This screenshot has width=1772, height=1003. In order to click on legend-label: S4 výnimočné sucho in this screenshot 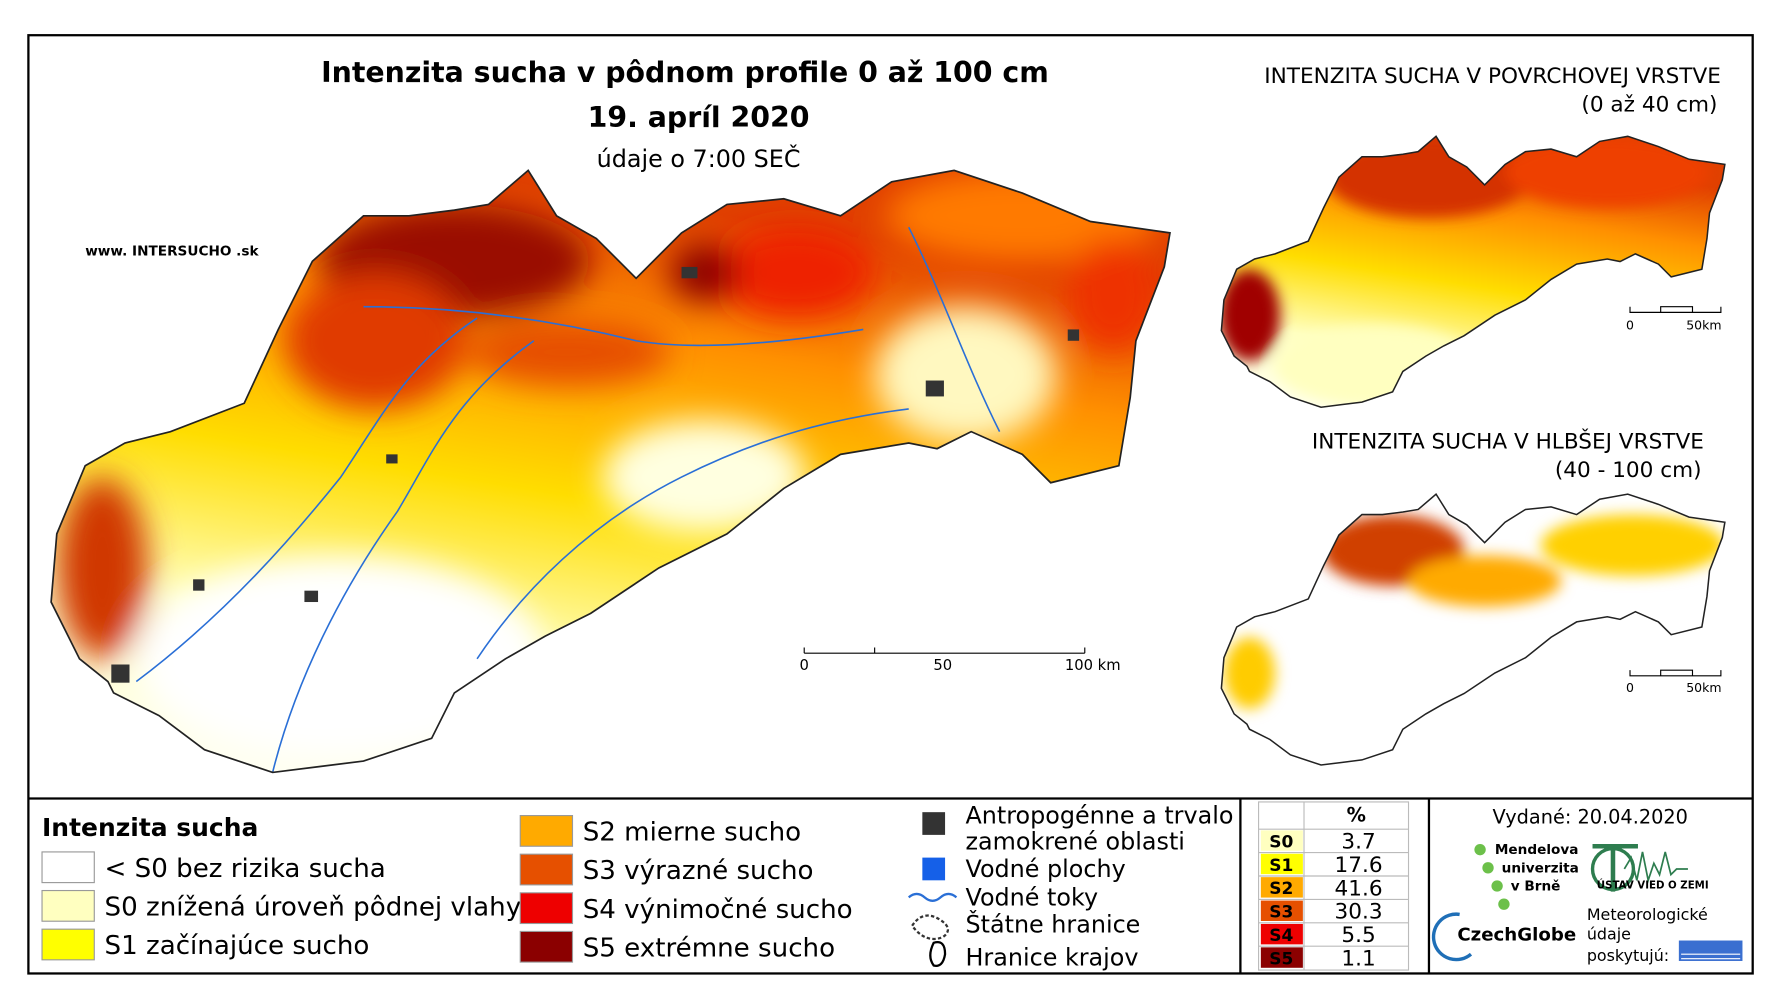, I will do `click(718, 910)`.